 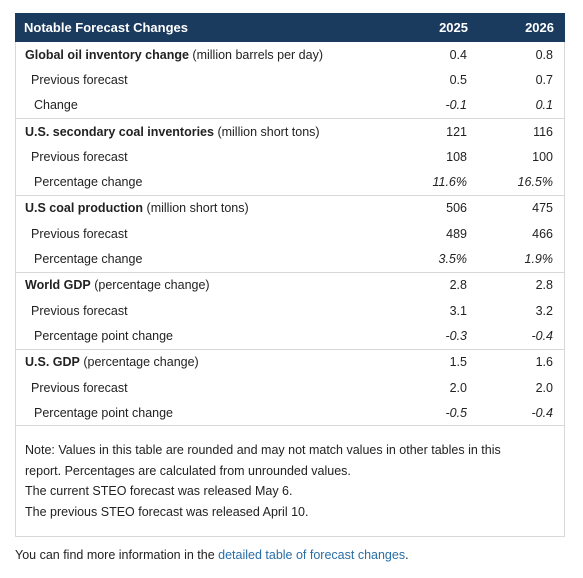 What do you see at coordinates (542, 233) in the screenshot?
I see `value-2026: 466` at bounding box center [542, 233].